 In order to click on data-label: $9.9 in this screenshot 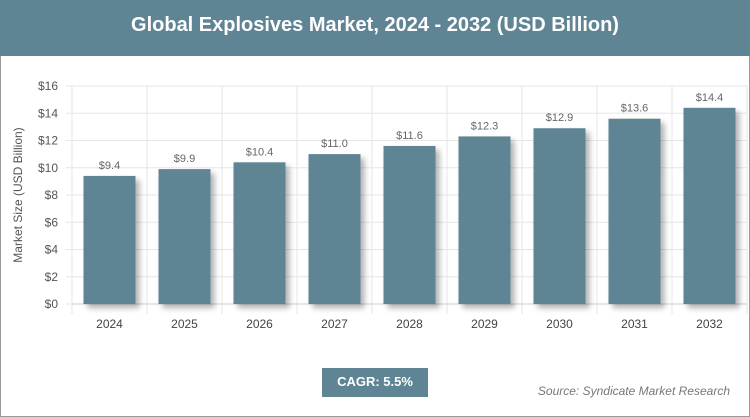, I will do `click(184, 159)`.